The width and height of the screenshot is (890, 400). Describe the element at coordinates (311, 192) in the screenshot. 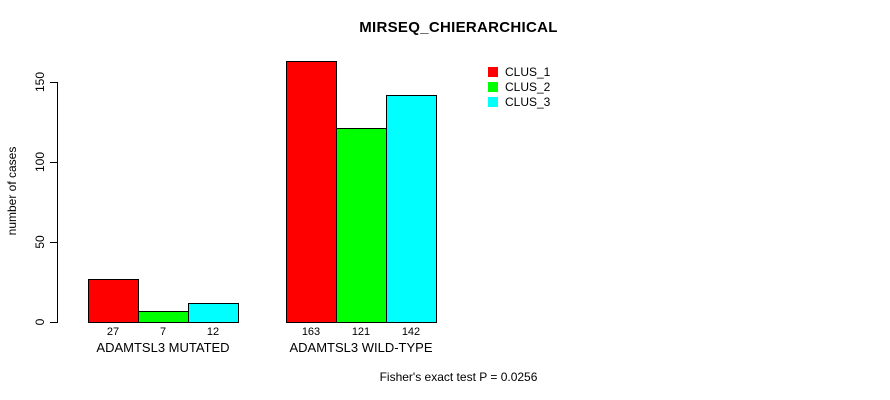

I see `bar-clus_1-group2` at that location.